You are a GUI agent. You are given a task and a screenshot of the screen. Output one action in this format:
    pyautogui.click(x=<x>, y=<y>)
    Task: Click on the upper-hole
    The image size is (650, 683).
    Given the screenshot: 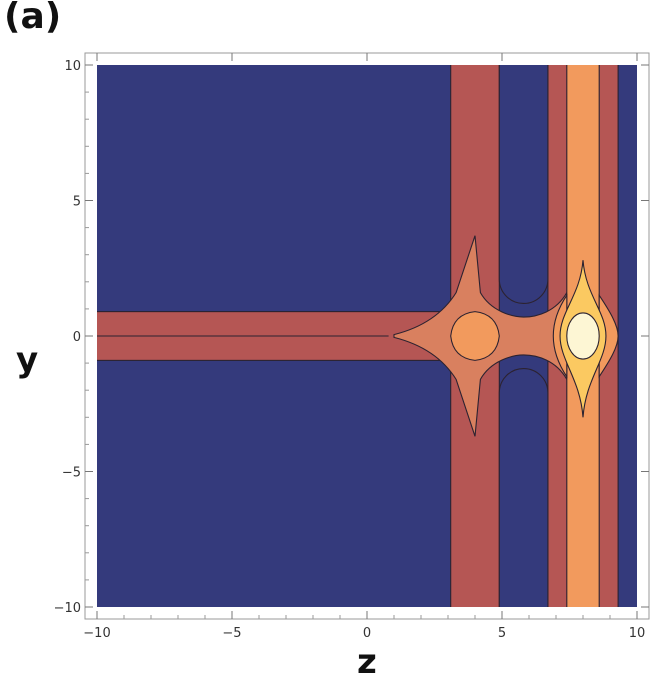 What is the action you would take?
    pyautogui.click(x=523, y=184)
    